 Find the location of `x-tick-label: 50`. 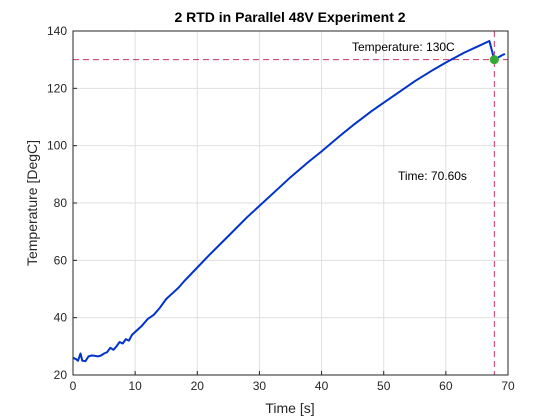

x-tick-label: 50 is located at coordinates (384, 386).